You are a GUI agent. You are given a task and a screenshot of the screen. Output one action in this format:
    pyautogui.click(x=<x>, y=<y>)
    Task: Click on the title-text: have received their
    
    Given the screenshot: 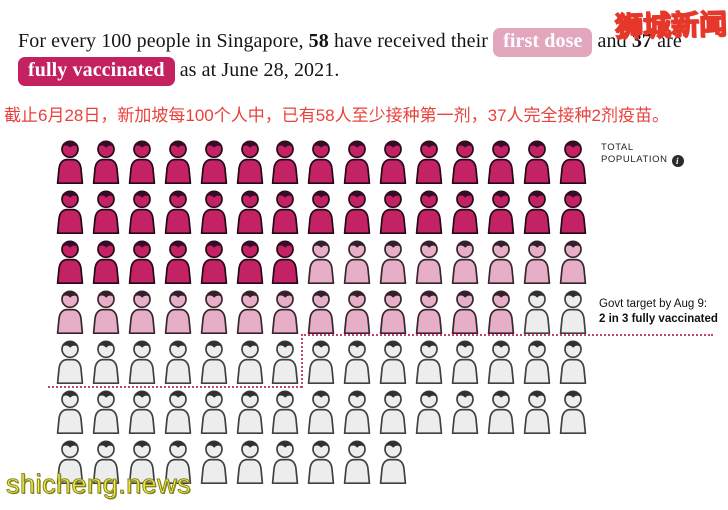 What is the action you would take?
    pyautogui.click(x=411, y=41)
    